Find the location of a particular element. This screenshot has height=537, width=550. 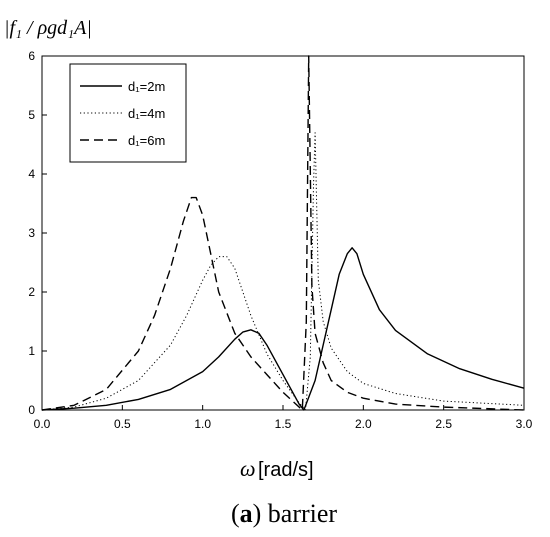

x-axis-title-unit: [rad/s] is located at coordinates (286, 470).